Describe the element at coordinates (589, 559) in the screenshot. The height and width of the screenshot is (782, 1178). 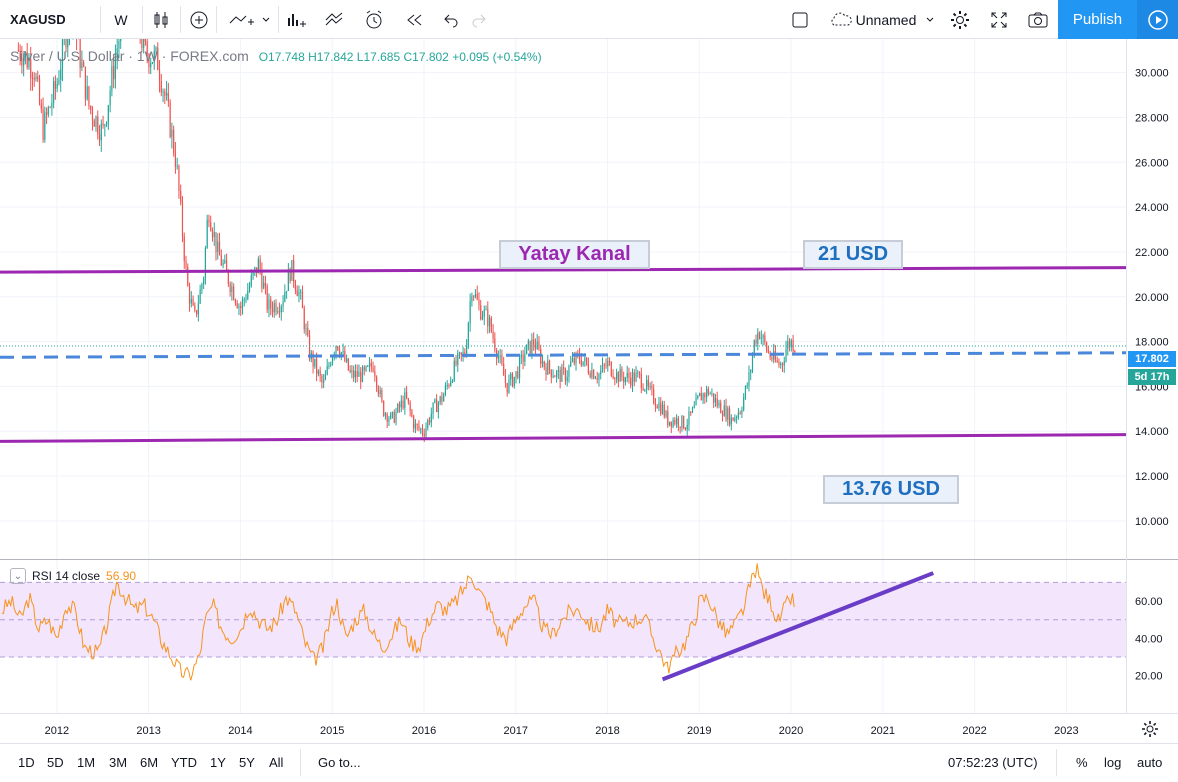
I see `pane-divider` at that location.